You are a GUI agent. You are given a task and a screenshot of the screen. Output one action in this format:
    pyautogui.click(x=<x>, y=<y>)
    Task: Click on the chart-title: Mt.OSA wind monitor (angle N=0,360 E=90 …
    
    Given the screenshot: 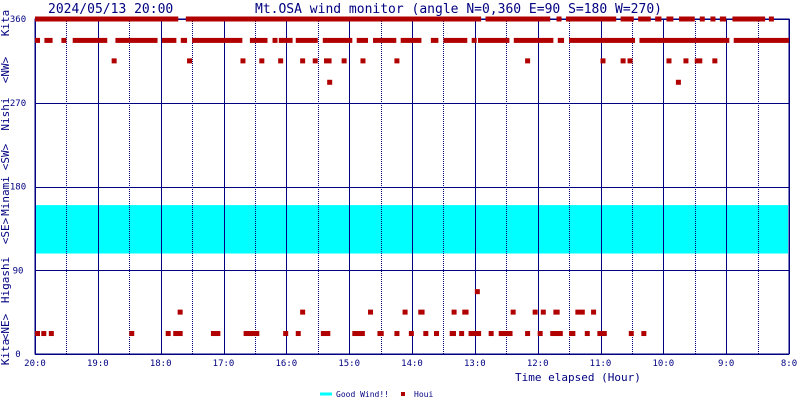 What is the action you would take?
    pyautogui.click(x=458, y=9)
    